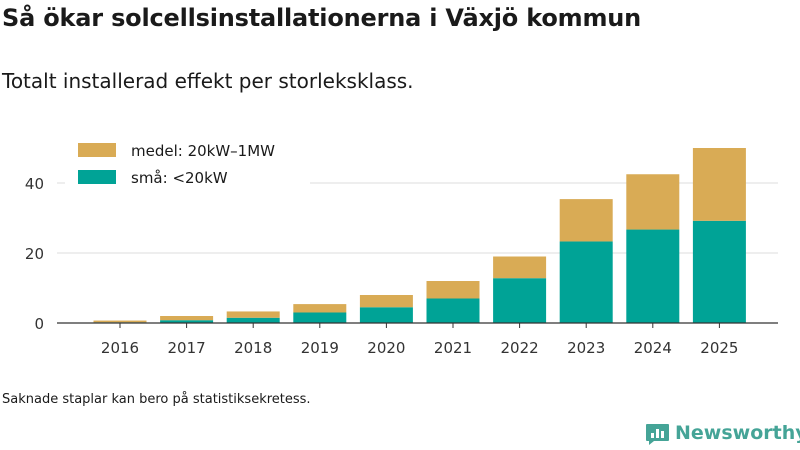  What do you see at coordinates (653, 348) in the screenshot?
I see `x-tick-label: 2024` at bounding box center [653, 348].